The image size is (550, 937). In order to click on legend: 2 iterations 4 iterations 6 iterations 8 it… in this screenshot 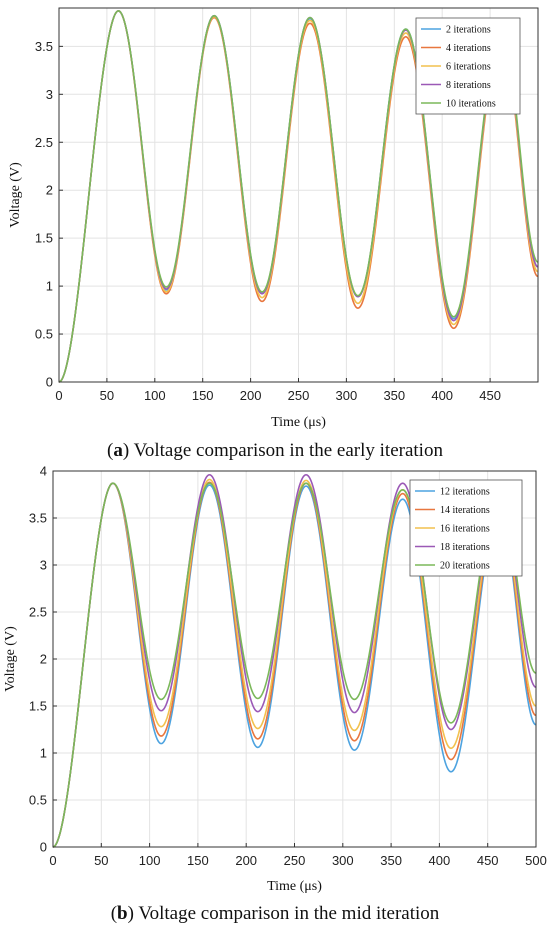, I will do `click(468, 66)`.